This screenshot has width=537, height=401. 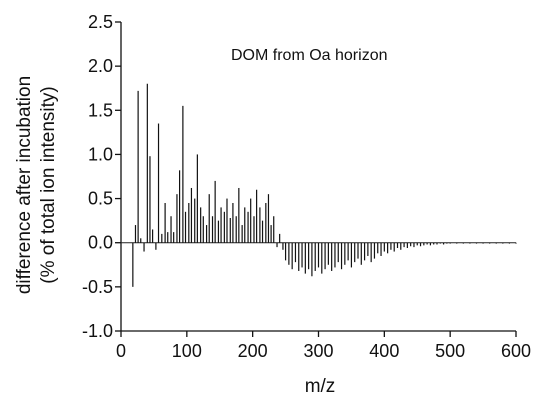 I want to click on y-tick-label: 2.5, so click(x=100, y=22).